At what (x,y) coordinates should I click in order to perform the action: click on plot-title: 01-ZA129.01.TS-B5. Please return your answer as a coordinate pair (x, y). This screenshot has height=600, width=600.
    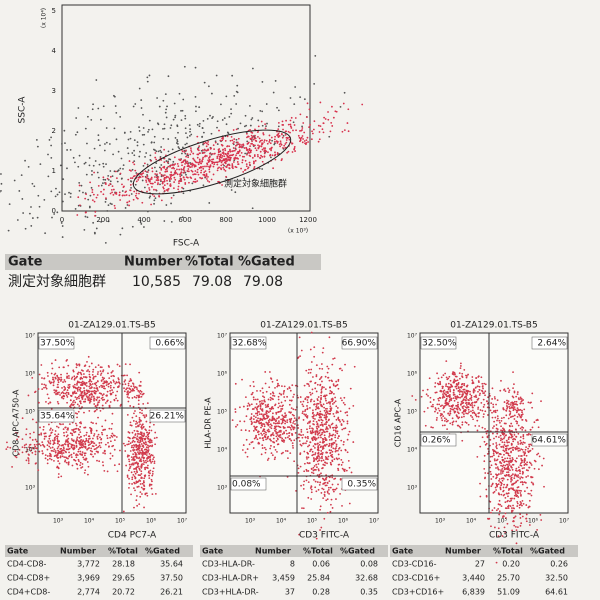
    Looking at the image, I should click on (111, 326).